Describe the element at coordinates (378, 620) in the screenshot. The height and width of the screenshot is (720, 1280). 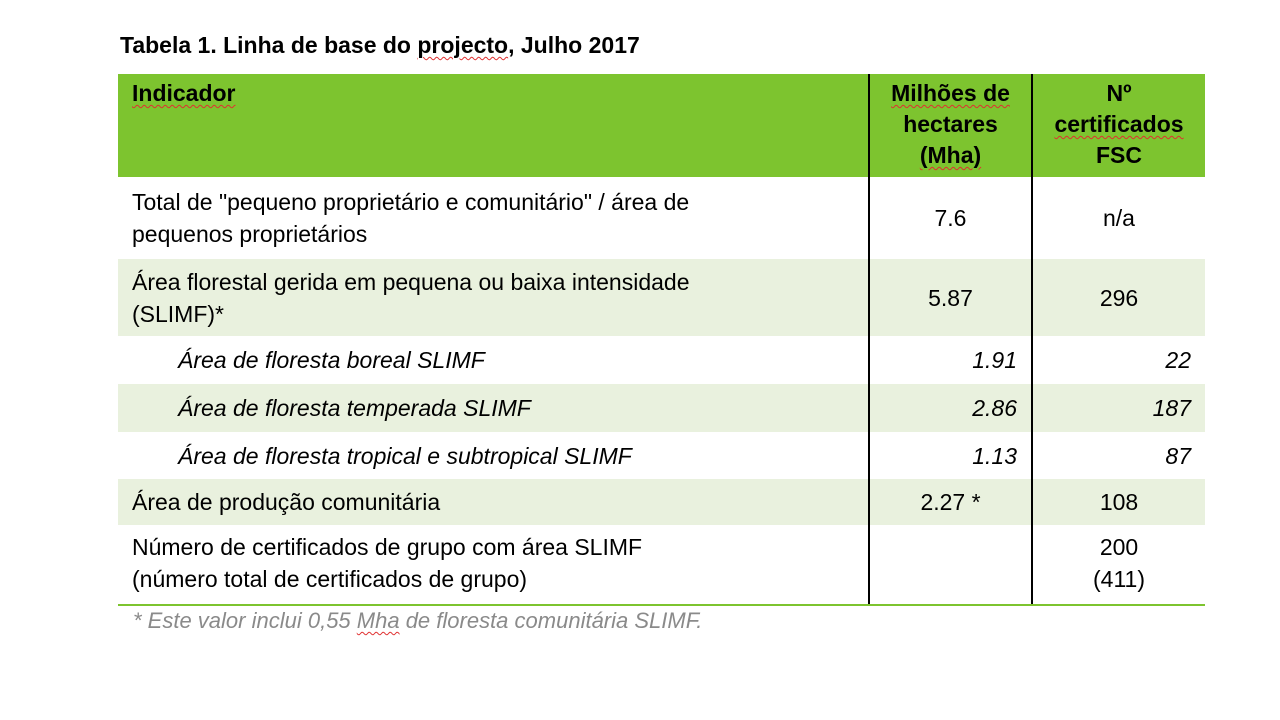
I see `spellcheck-flagged-word: Mha` at that location.